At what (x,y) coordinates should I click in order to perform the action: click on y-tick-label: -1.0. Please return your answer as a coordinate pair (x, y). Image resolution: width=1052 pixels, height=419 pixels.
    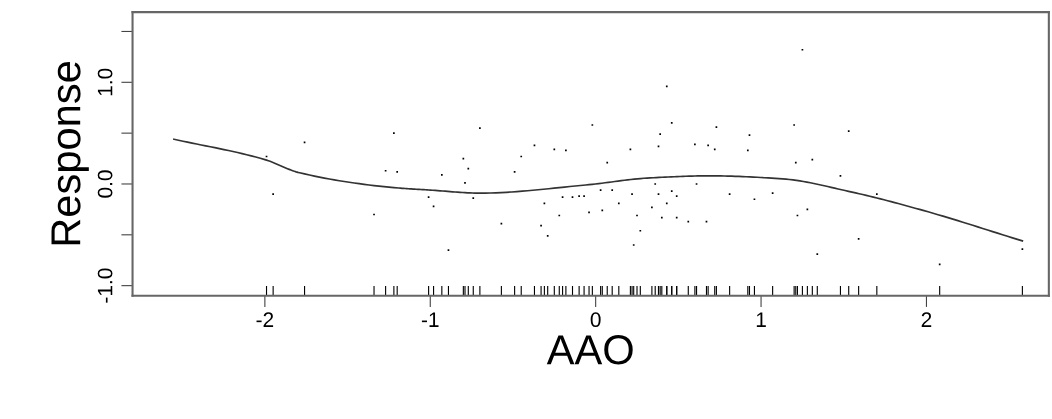
    Looking at the image, I should click on (105, 285).